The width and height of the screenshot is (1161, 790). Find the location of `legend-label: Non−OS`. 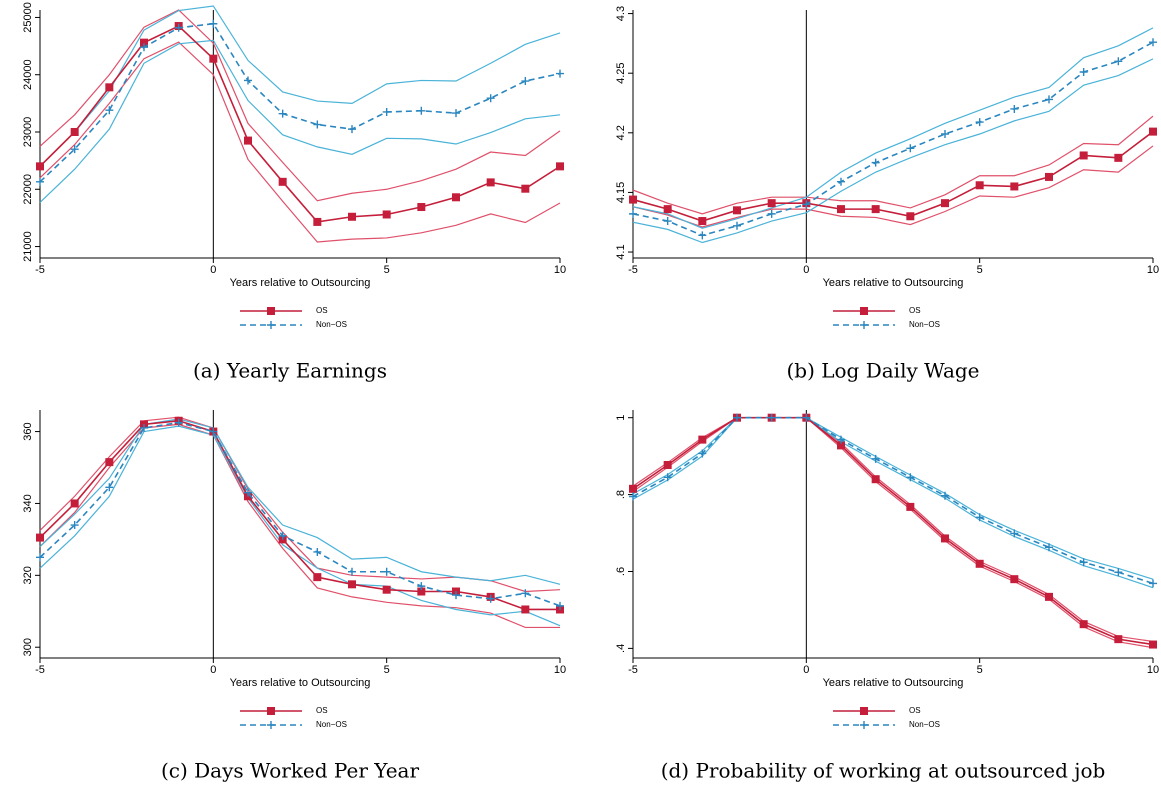

legend-label: Non−OS is located at coordinates (331, 724).